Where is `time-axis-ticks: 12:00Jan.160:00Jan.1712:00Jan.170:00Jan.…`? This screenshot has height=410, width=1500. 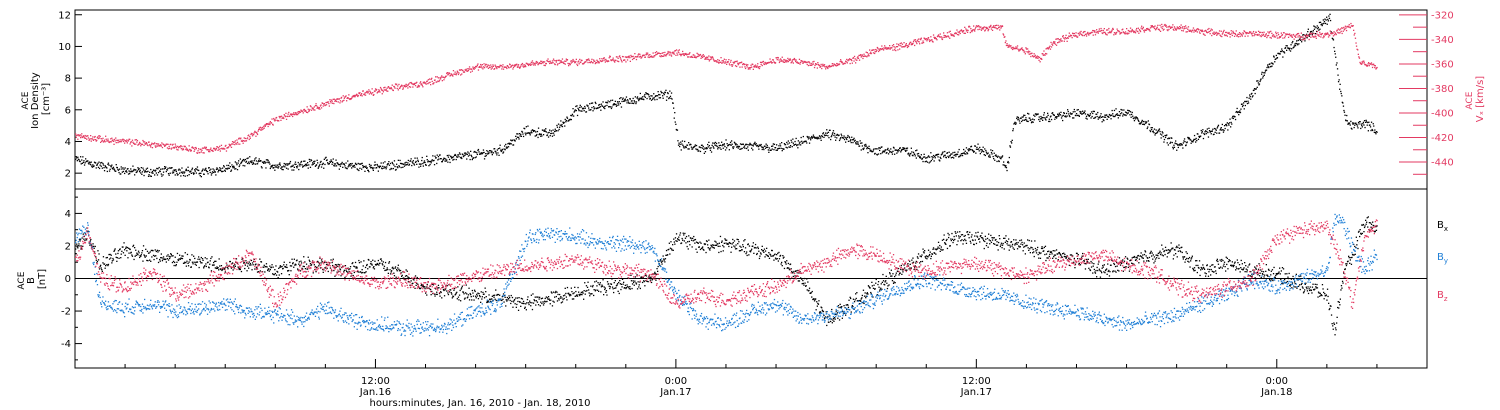
time-axis-ticks: 12:00Jan.160:00Jan.1712:00Jan.170:00Jan.… is located at coordinates (751, 378).